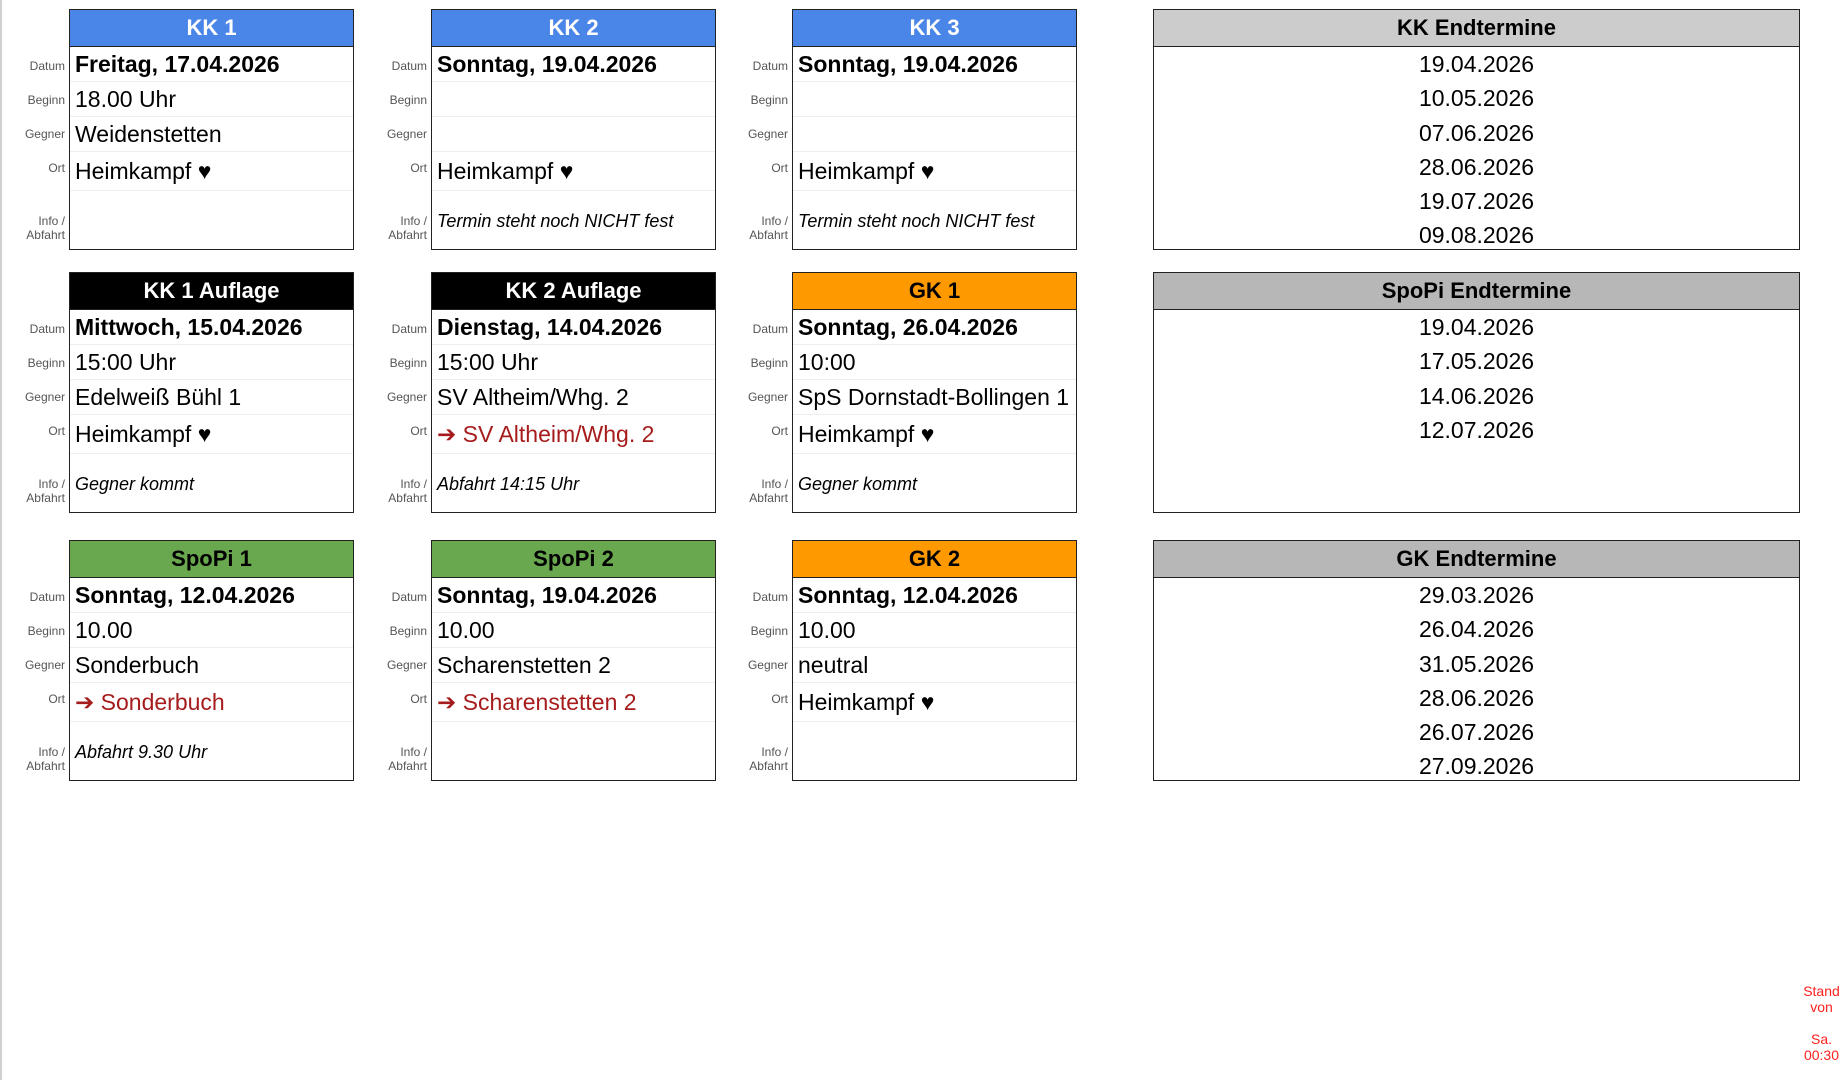 The width and height of the screenshot is (1843, 1080). What do you see at coordinates (934, 362) in the screenshot?
I see `start-time-value: 10:00` at bounding box center [934, 362].